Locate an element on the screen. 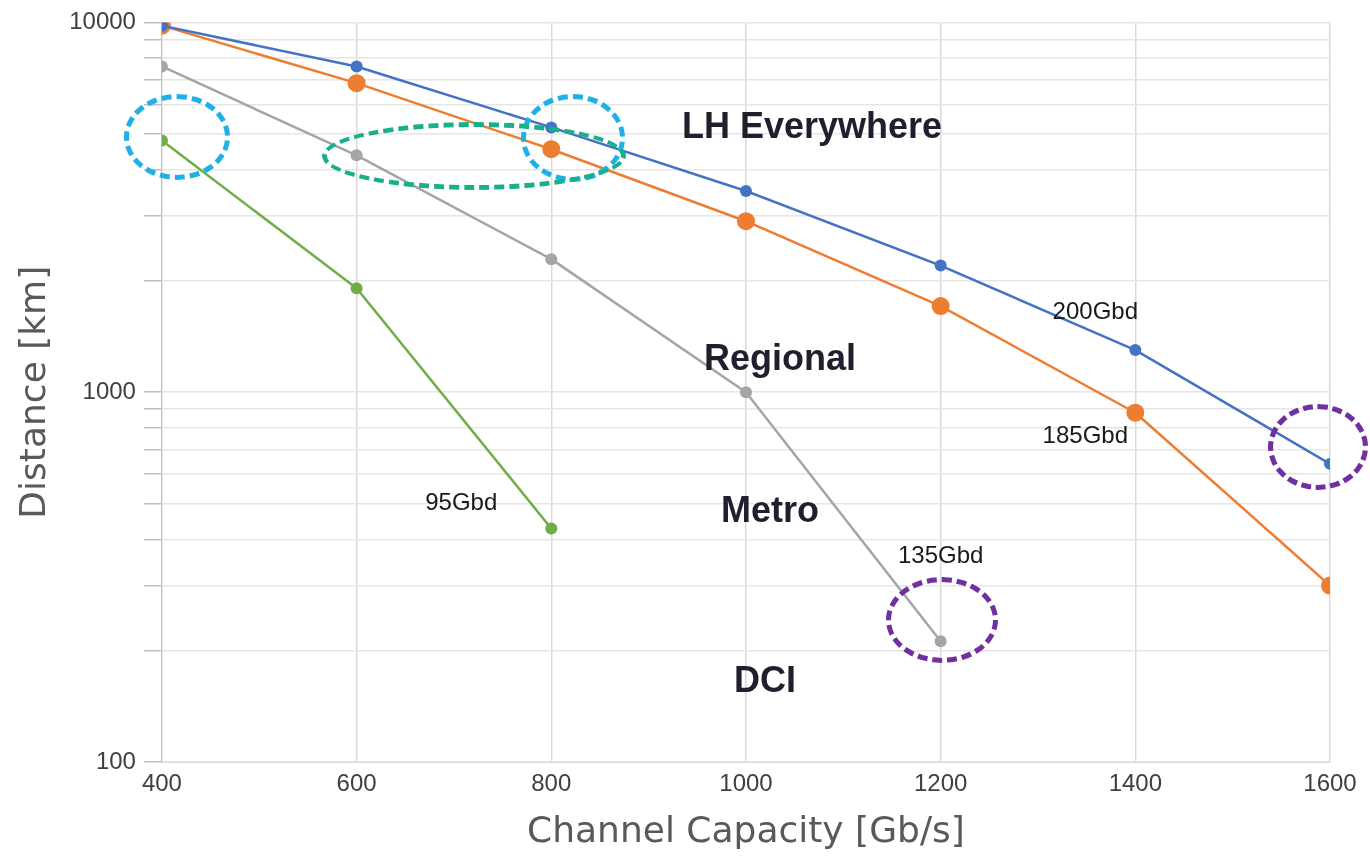 The image size is (1370, 863). series-label: 185Gbd is located at coordinates (1085, 435).